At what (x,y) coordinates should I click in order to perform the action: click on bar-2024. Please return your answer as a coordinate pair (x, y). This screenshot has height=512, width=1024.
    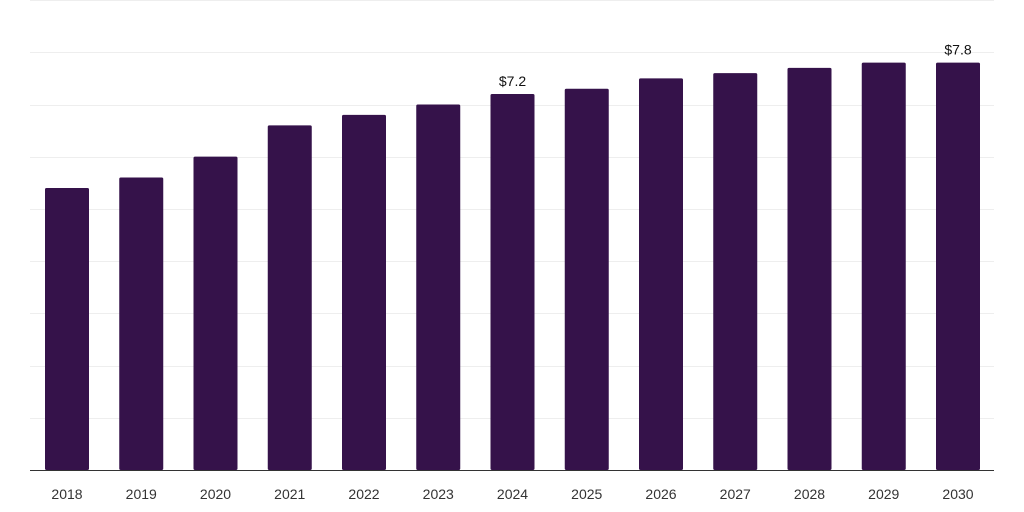
    Looking at the image, I should click on (512, 282).